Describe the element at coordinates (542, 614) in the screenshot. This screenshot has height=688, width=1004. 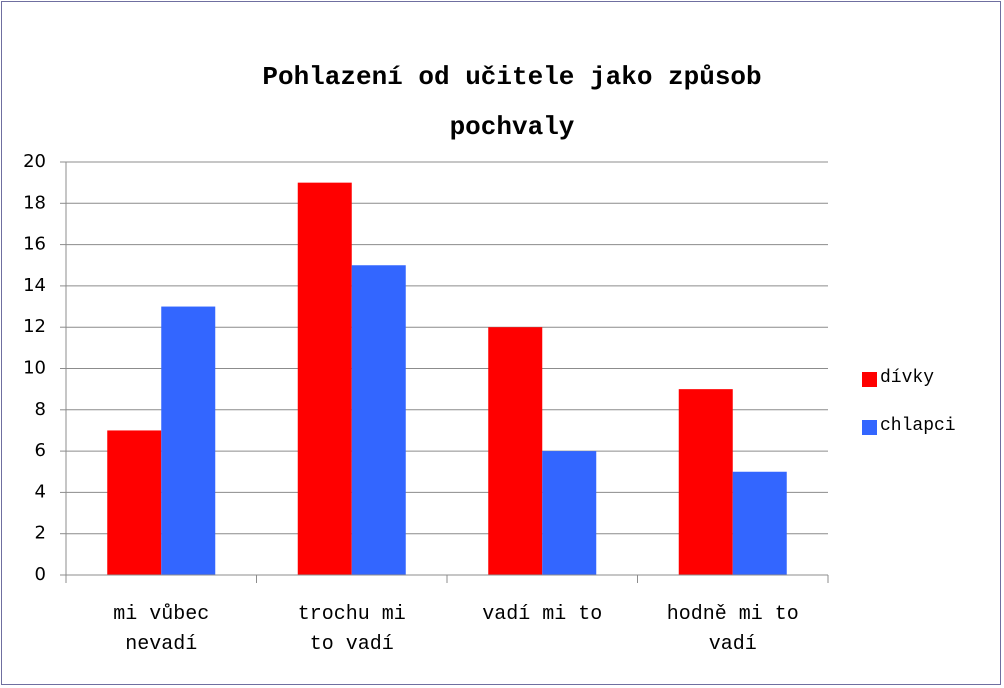
I see `x-tick-label: vadí mi to` at that location.